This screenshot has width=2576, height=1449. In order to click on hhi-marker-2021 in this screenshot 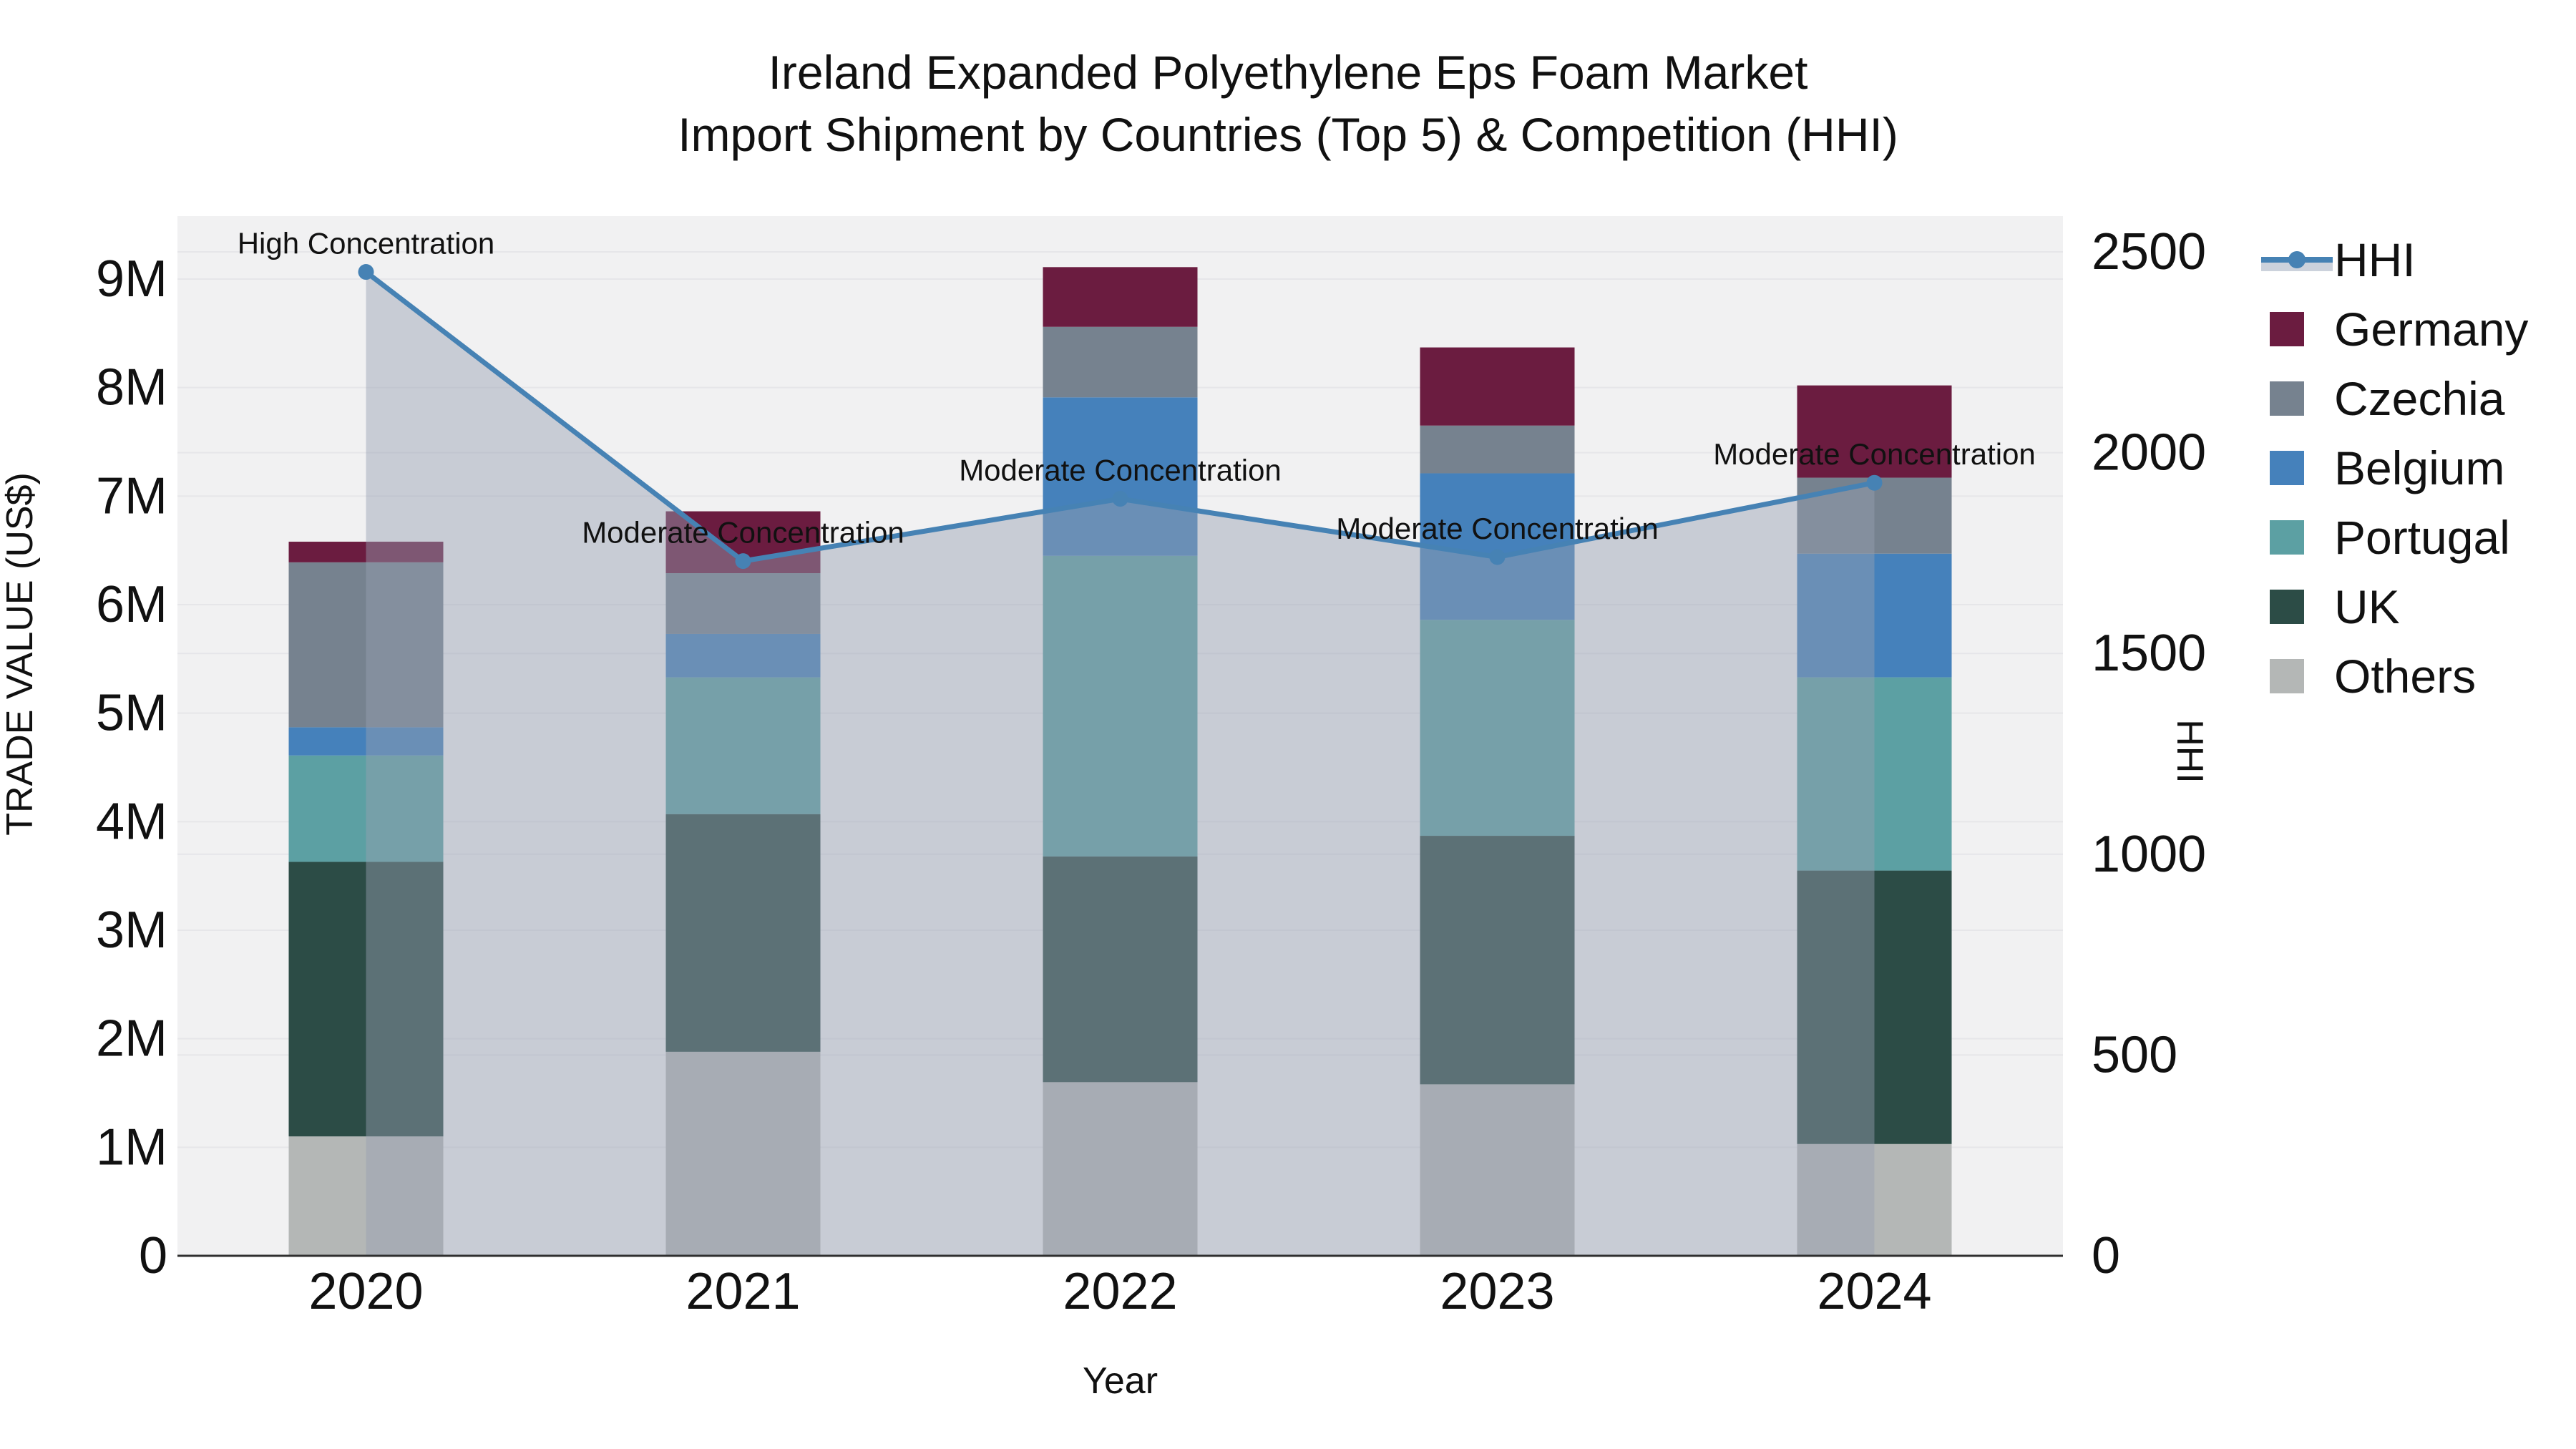, I will do `click(743, 561)`.